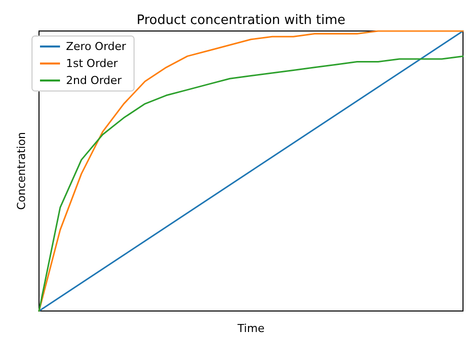 The height and width of the screenshot is (339, 474). I want to click on legend-label: 1st Order, so click(92, 63).